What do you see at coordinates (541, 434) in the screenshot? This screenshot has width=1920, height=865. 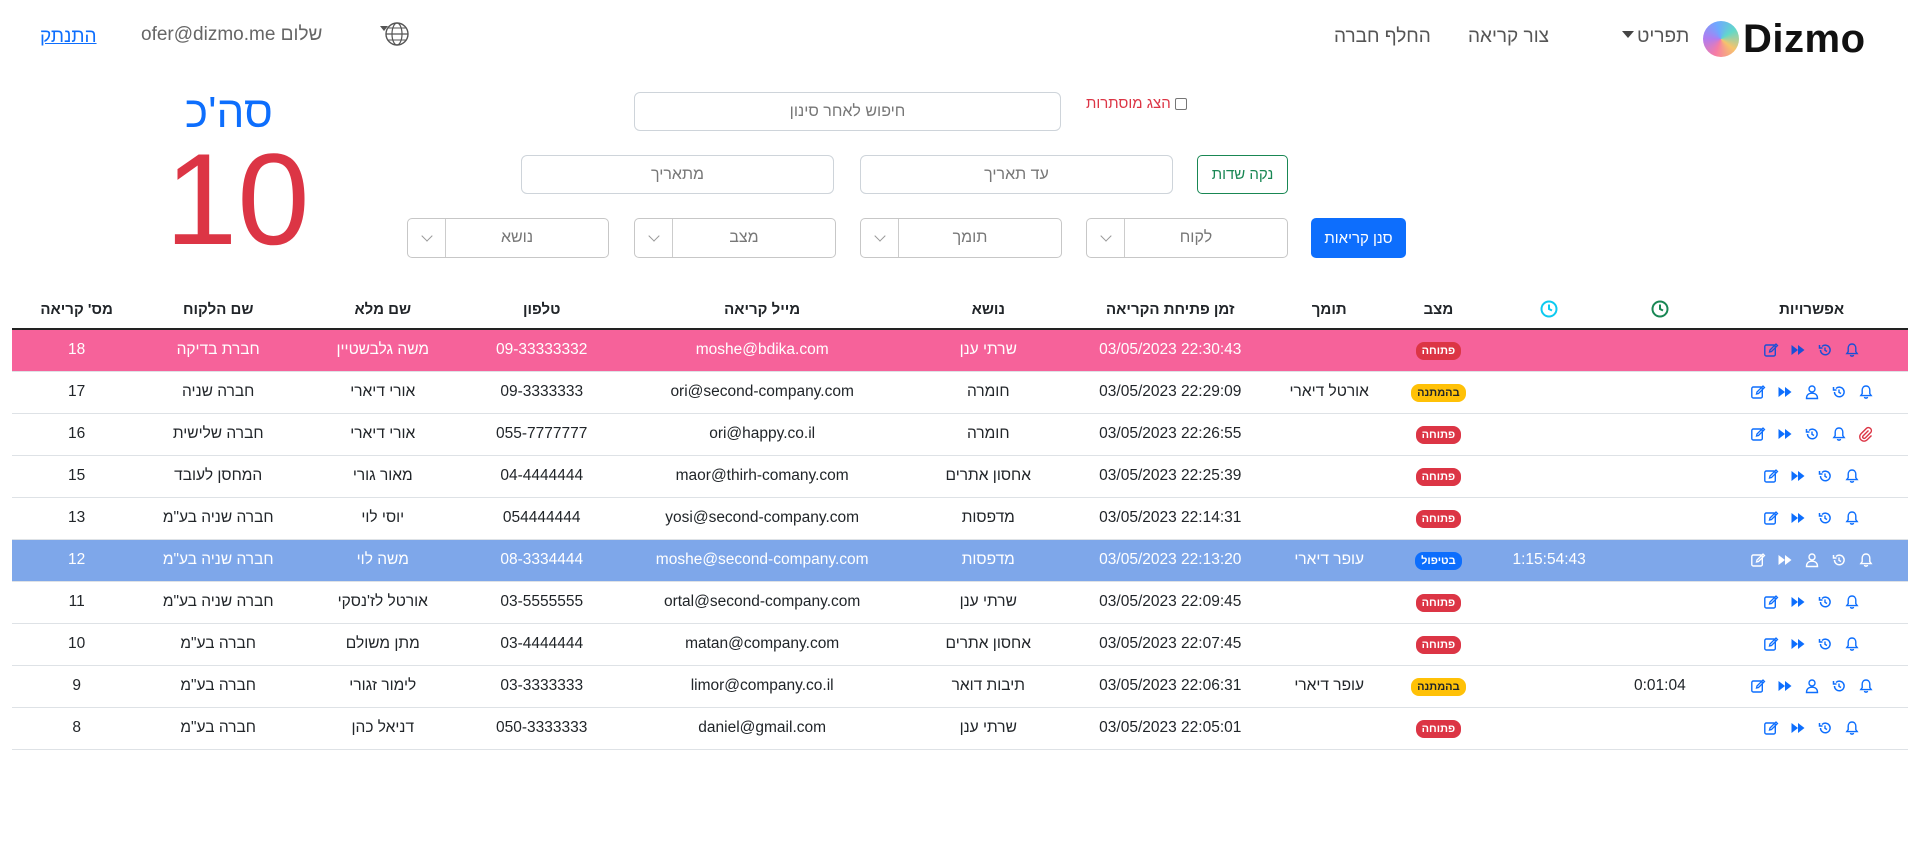 I see `cell-phone: 055-7777777` at bounding box center [541, 434].